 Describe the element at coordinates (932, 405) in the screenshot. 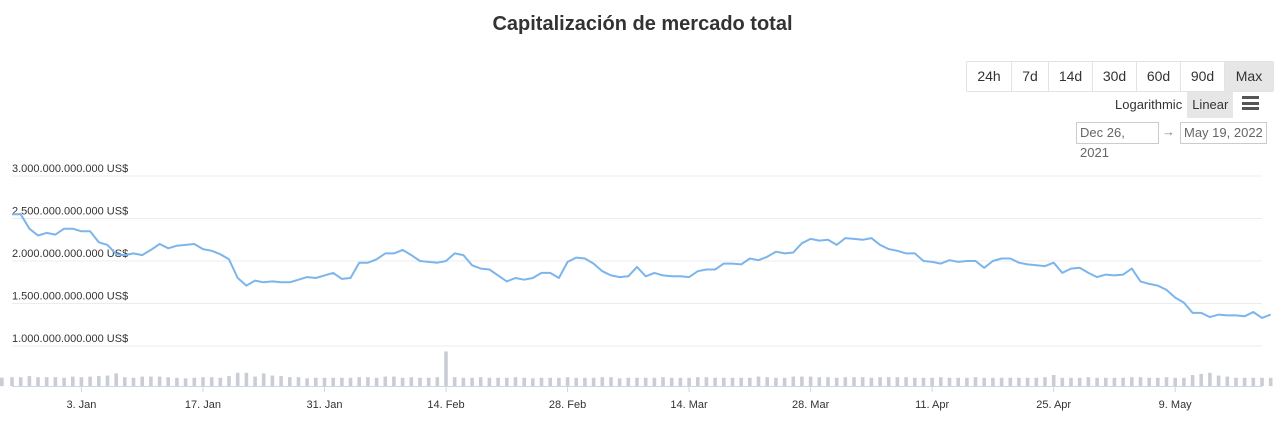

I see `x-tick-label: 11. Apr` at that location.